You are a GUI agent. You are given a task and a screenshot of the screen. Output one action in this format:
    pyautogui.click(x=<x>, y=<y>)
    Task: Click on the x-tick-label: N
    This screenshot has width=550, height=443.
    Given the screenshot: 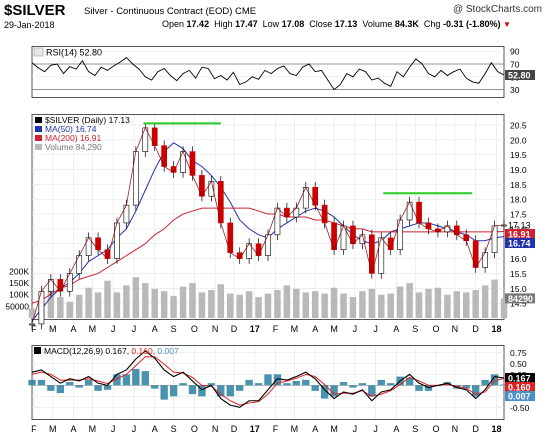 What is the action you would take?
    pyautogui.click(x=455, y=329)
    